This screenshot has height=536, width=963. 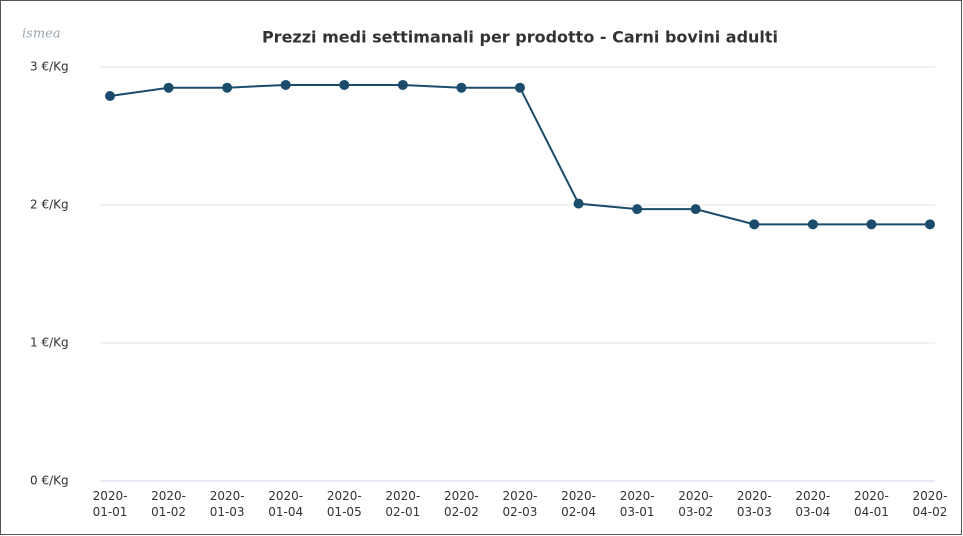 What do you see at coordinates (344, 504) in the screenshot?
I see `x-tick-label: 2020- 01-05` at bounding box center [344, 504].